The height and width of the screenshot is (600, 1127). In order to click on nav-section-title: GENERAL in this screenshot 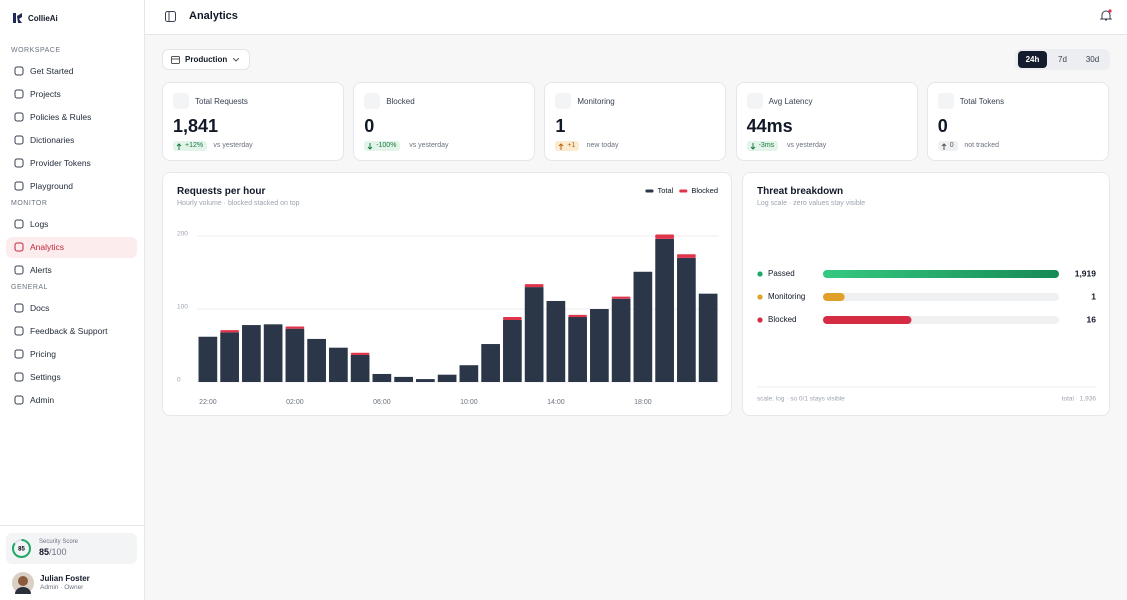, I will do `click(29, 287)`.